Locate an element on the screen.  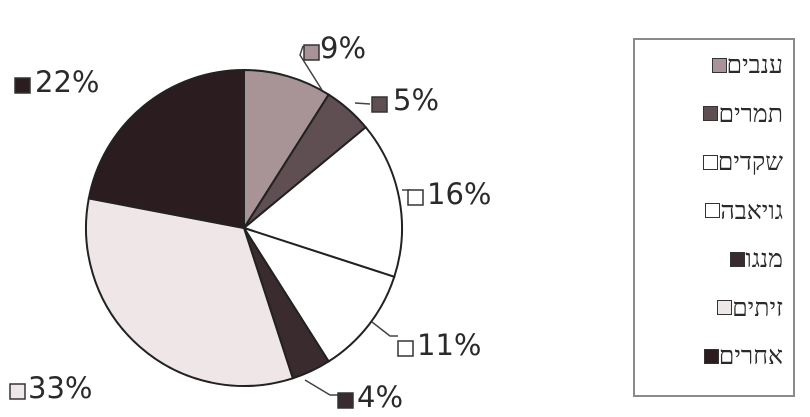
data-label: 5% is located at coordinates (416, 100).